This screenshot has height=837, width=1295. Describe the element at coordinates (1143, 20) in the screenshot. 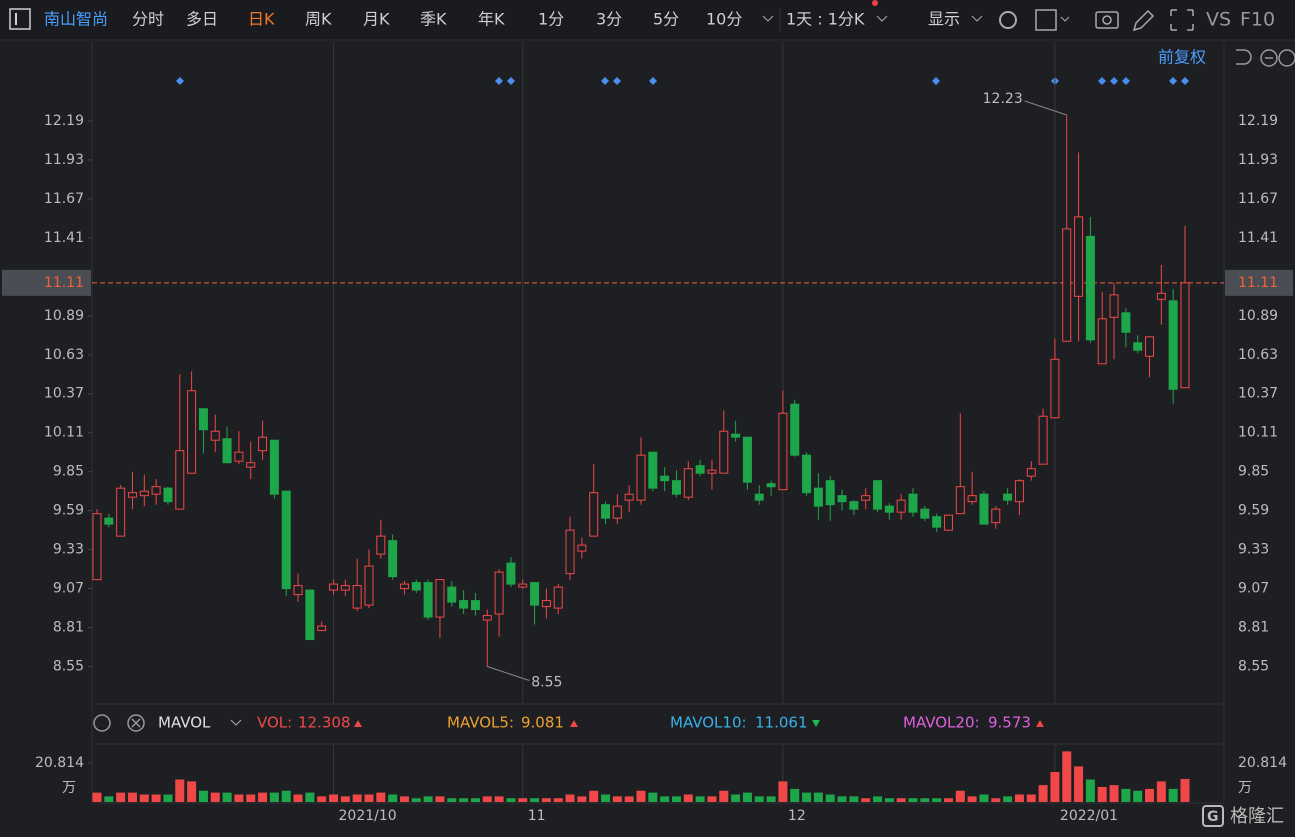

I see `pen-icon` at that location.